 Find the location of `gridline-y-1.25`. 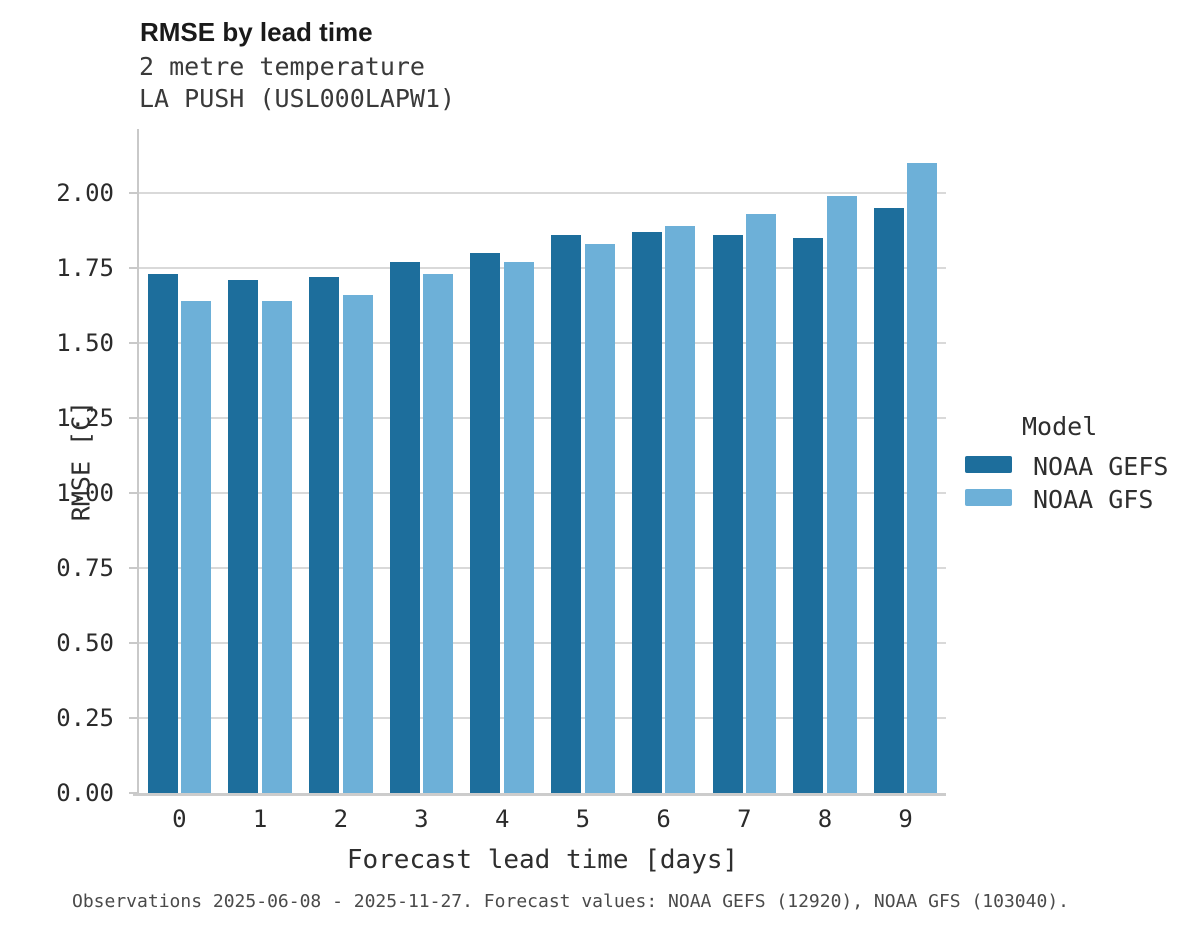

gridline-y-1.25 is located at coordinates (542, 418).